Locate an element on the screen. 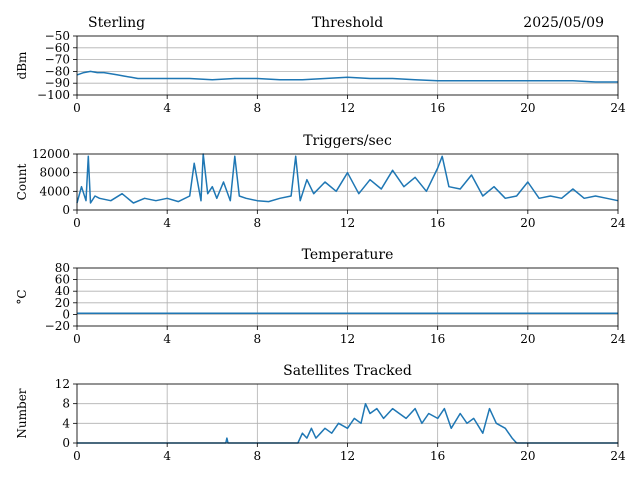 This screenshot has height=480, width=640. y-axis-label: °C is located at coordinates (22, 296).